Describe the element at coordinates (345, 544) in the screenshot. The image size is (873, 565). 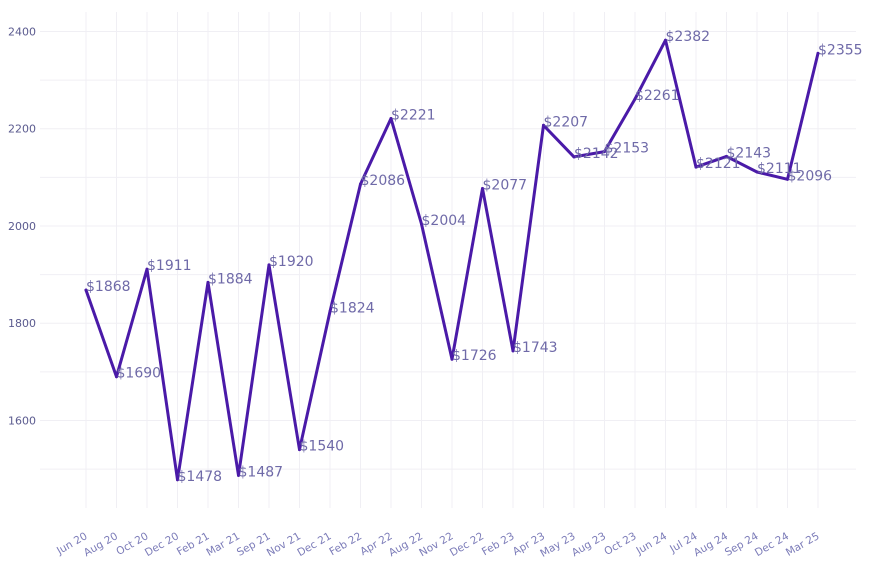
I see `x-tick-label: Feb 22` at that location.